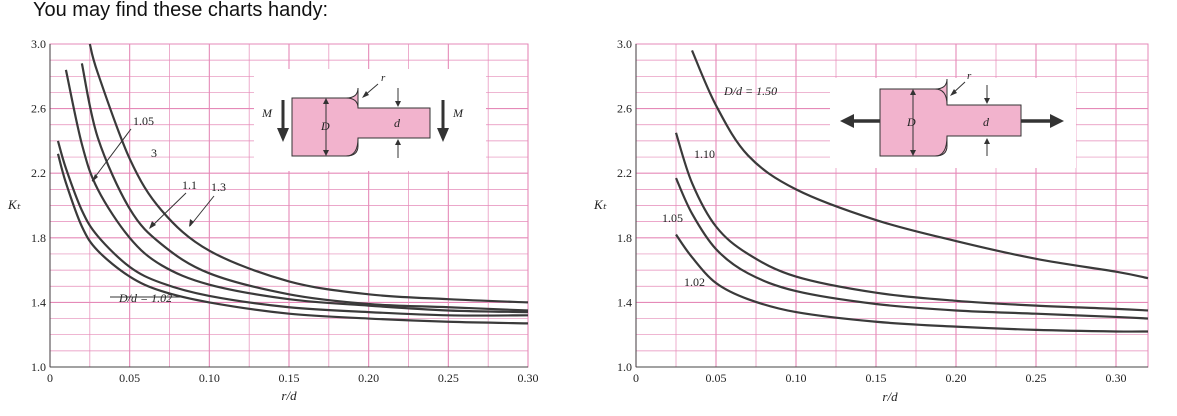  What do you see at coordinates (750, 91) in the screenshot?
I see `curve-label-1-50: D/d = 1.50` at bounding box center [750, 91].